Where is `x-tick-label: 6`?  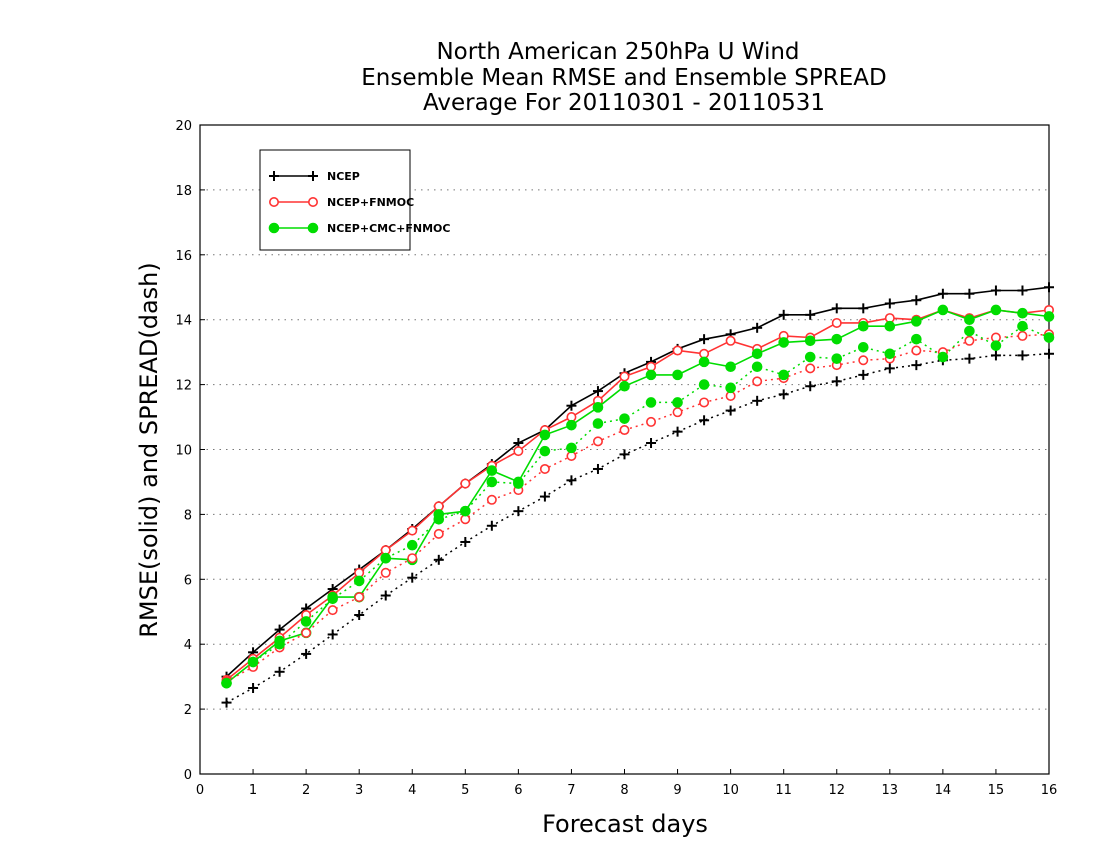
x-tick-label: 6 is located at coordinates (518, 790).